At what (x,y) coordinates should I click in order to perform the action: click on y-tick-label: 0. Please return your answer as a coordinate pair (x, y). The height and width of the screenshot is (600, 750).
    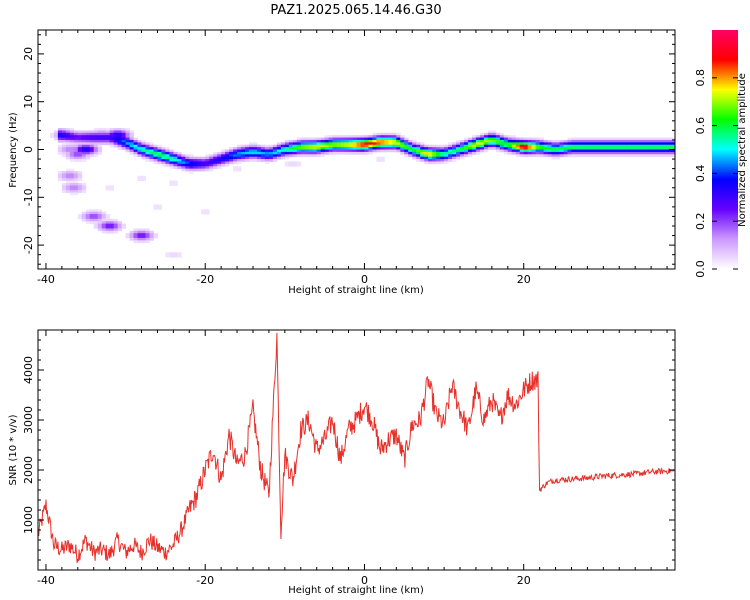
    Looking at the image, I should click on (28, 149).